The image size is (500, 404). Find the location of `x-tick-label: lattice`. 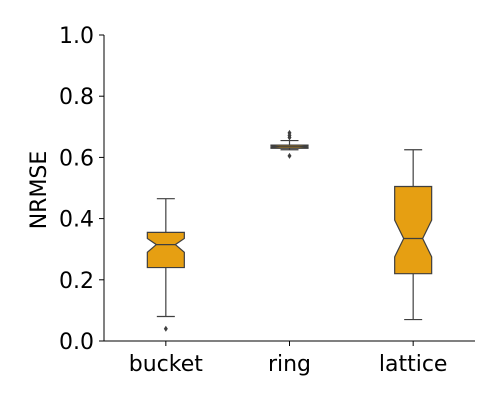

x-tick-label: lattice is located at coordinates (413, 364).